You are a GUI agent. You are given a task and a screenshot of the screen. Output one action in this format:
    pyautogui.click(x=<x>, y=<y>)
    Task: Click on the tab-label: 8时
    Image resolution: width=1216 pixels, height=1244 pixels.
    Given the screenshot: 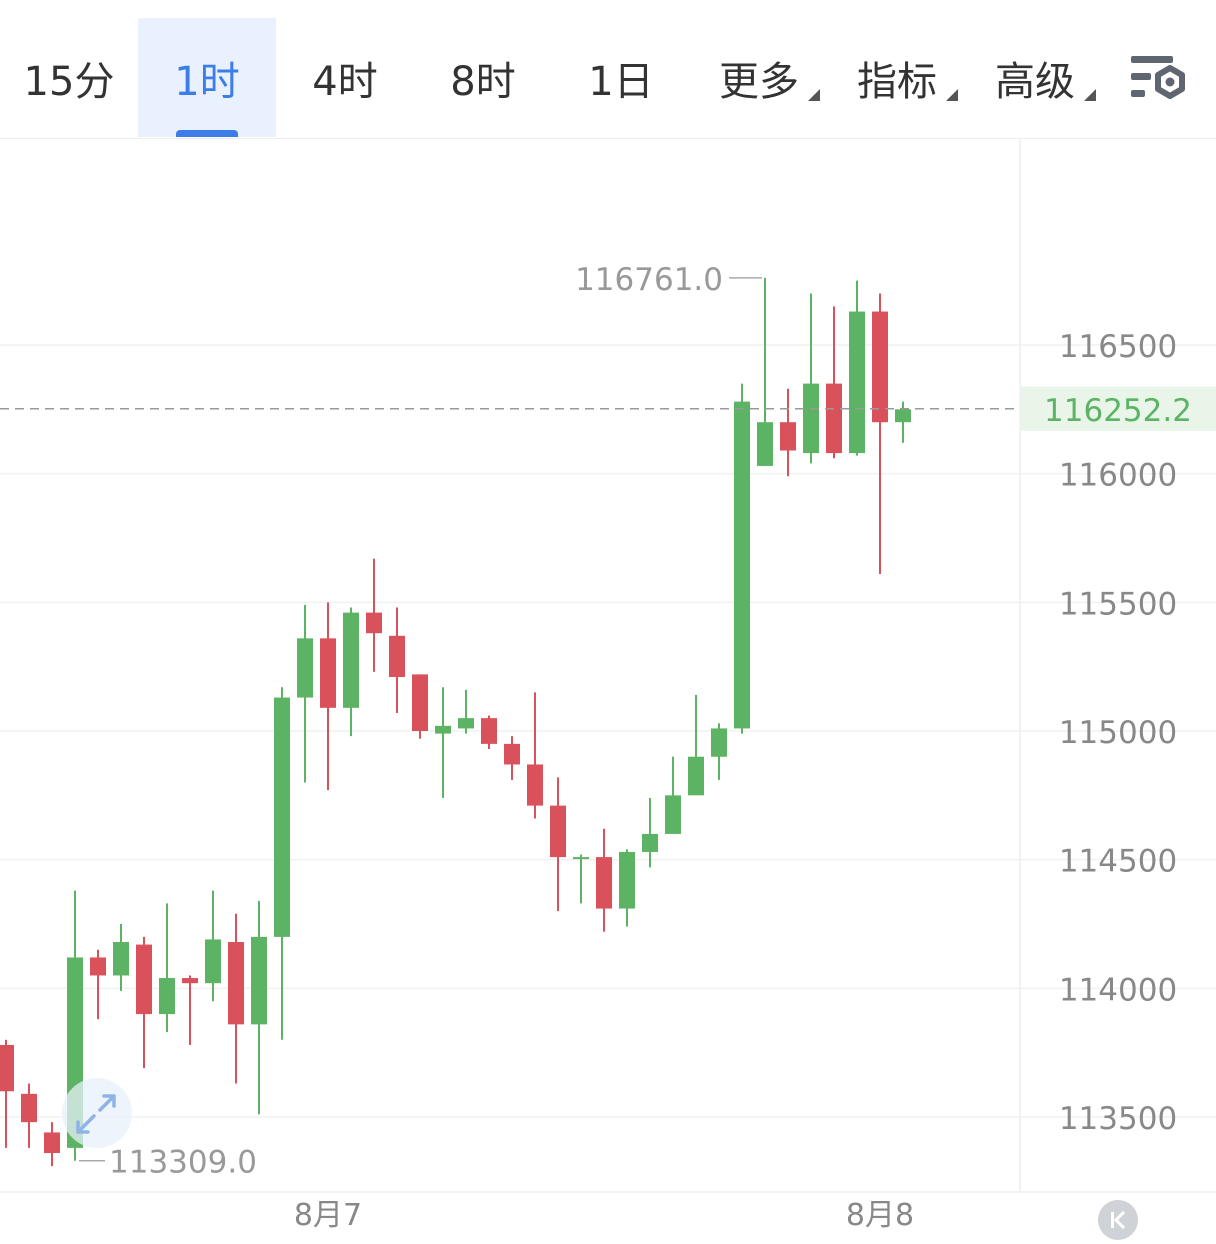 What is the action you would take?
    pyautogui.click(x=483, y=81)
    